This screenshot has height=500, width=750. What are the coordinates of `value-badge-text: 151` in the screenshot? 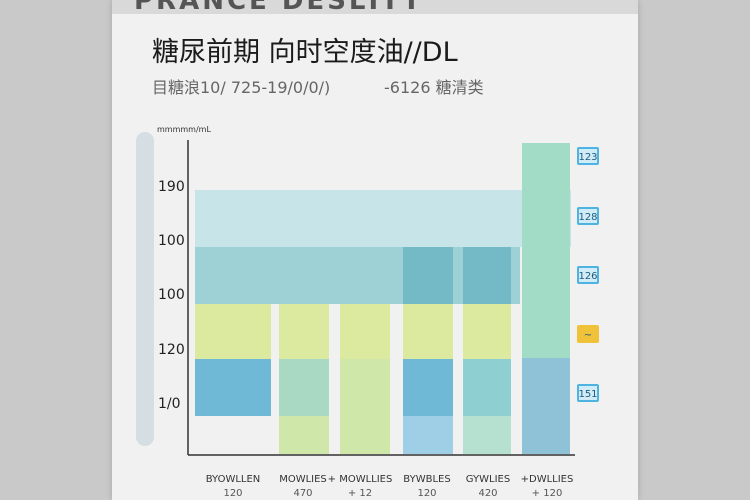 It's located at (587, 394).